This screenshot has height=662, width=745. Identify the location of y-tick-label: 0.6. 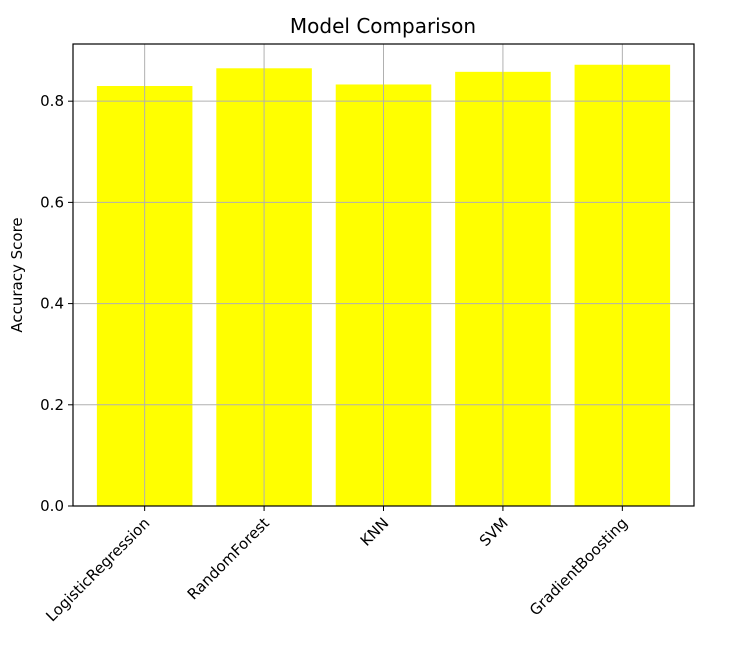
(52, 202).